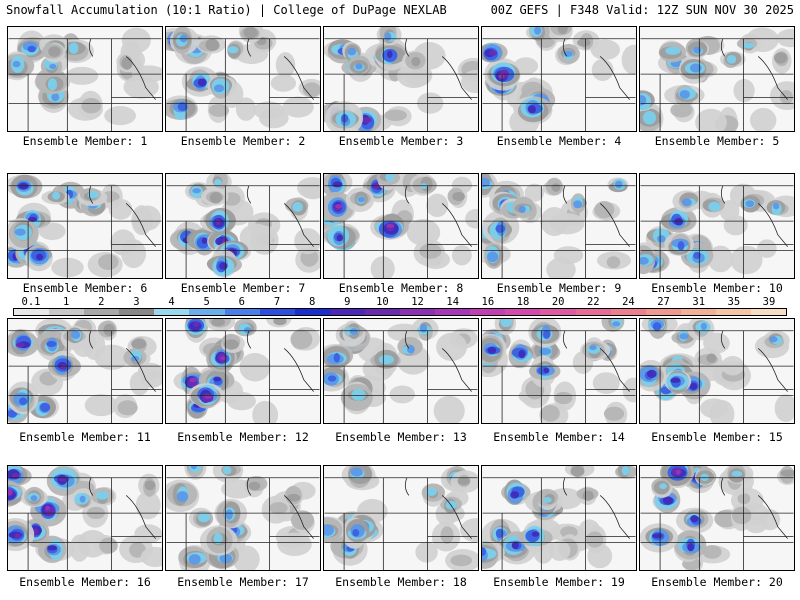  Describe the element at coordinates (85, 582) in the screenshot. I see `ensemble-member-label: Ensemble Member: 16` at that location.